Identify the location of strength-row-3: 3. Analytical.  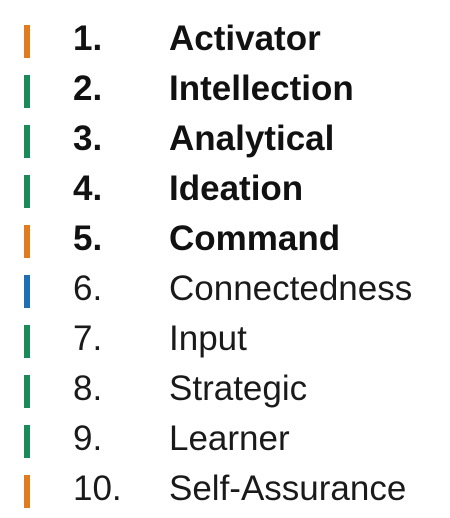
(225, 139).